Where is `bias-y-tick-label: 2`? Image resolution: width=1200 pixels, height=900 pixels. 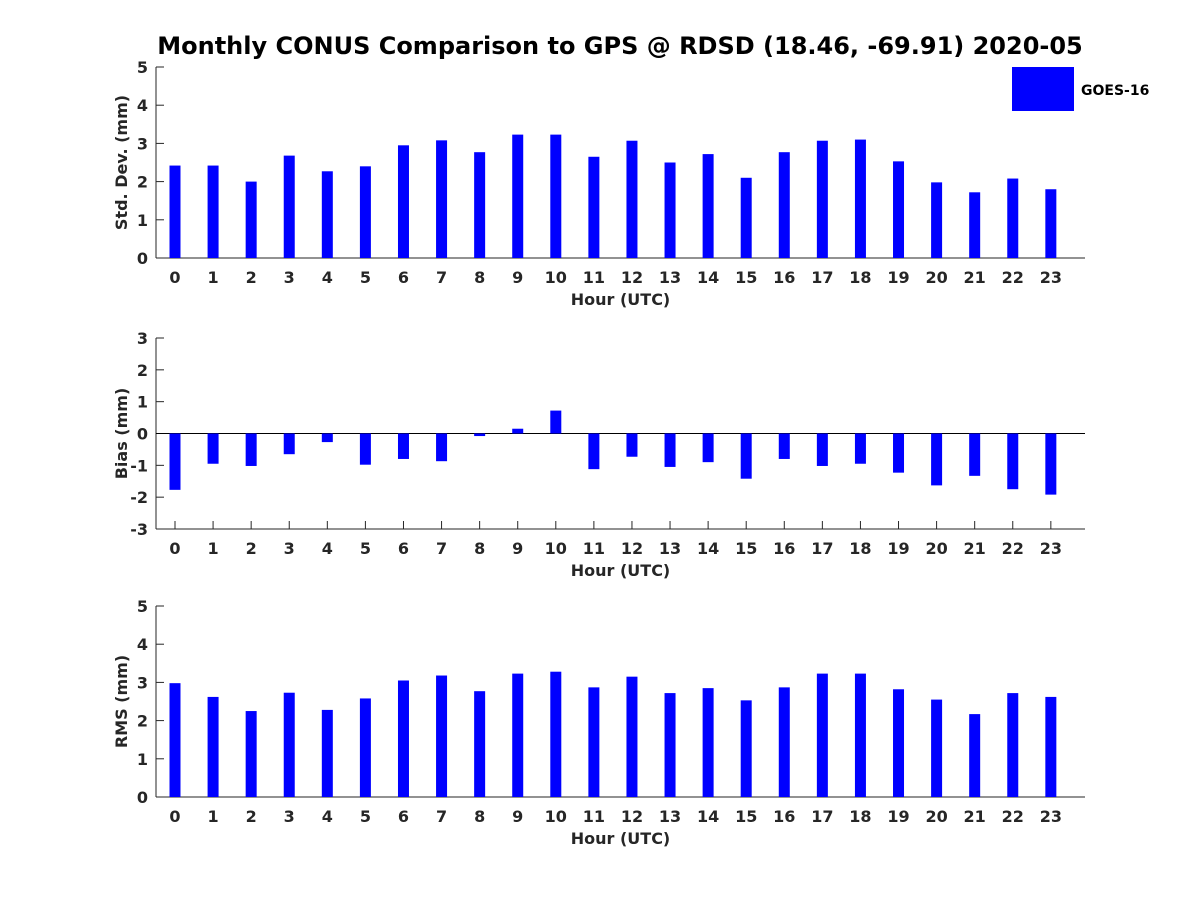 bias-y-tick-label: 2 is located at coordinates (142, 370).